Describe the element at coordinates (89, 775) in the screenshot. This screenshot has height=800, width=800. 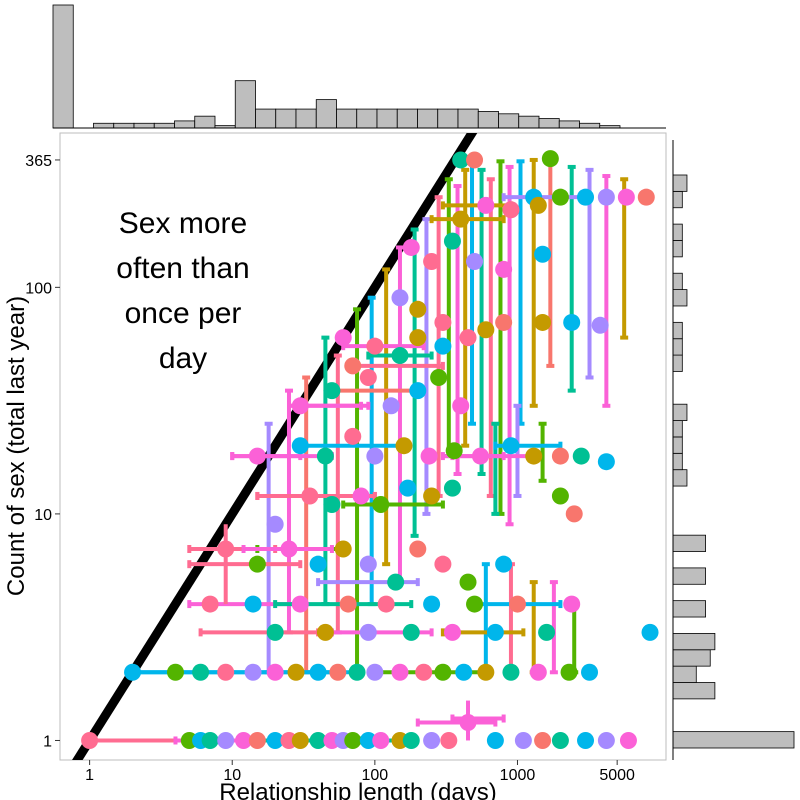
I see `x-tick-label: 1` at that location.